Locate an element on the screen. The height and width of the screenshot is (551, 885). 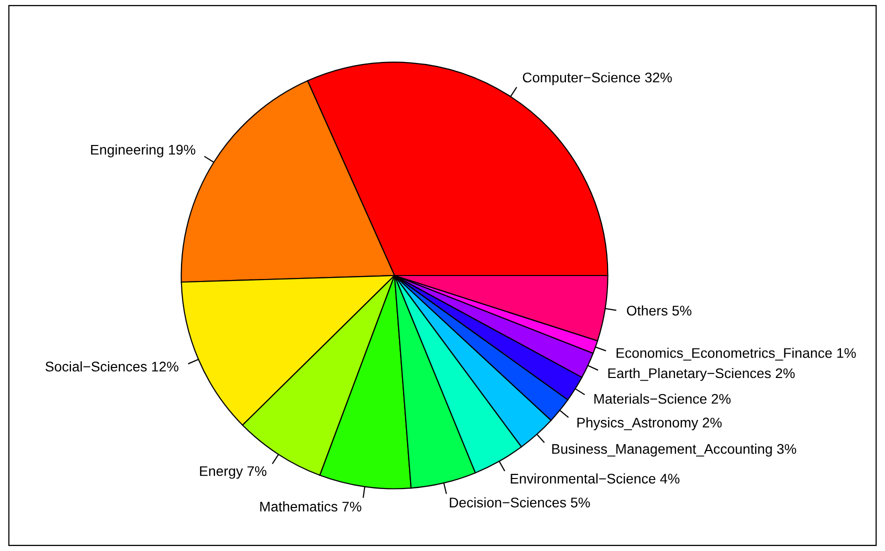
slice-label: Business_Management_Accounting 3% is located at coordinates (674, 450).